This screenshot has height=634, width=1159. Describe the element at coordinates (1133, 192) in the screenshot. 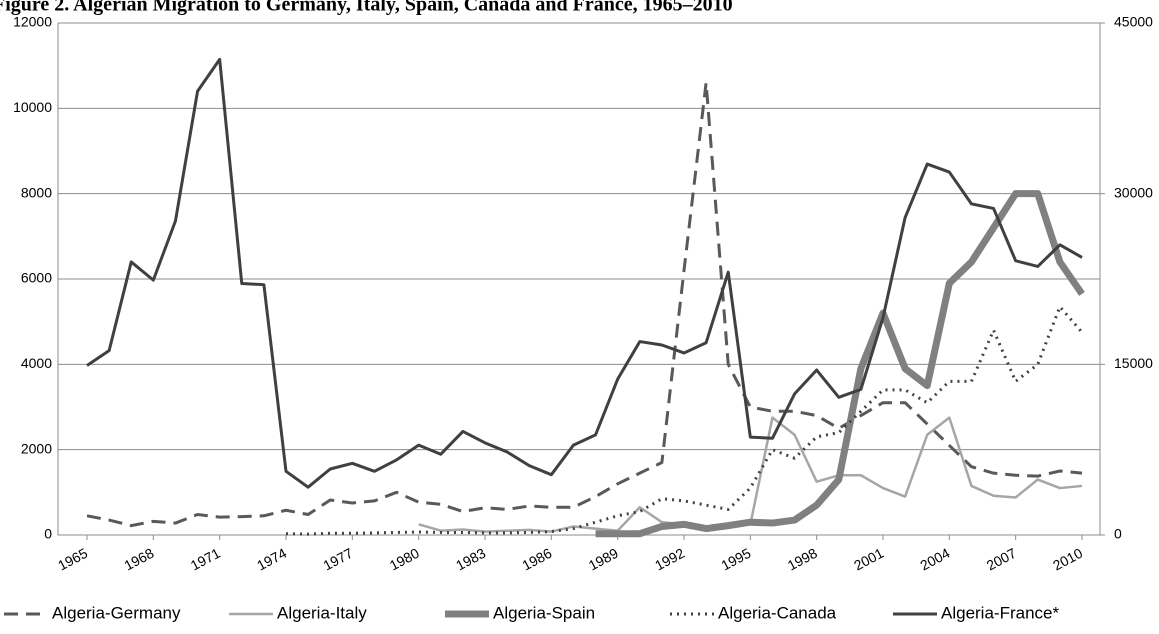

I see `y2-tick-label: 30000` at that location.